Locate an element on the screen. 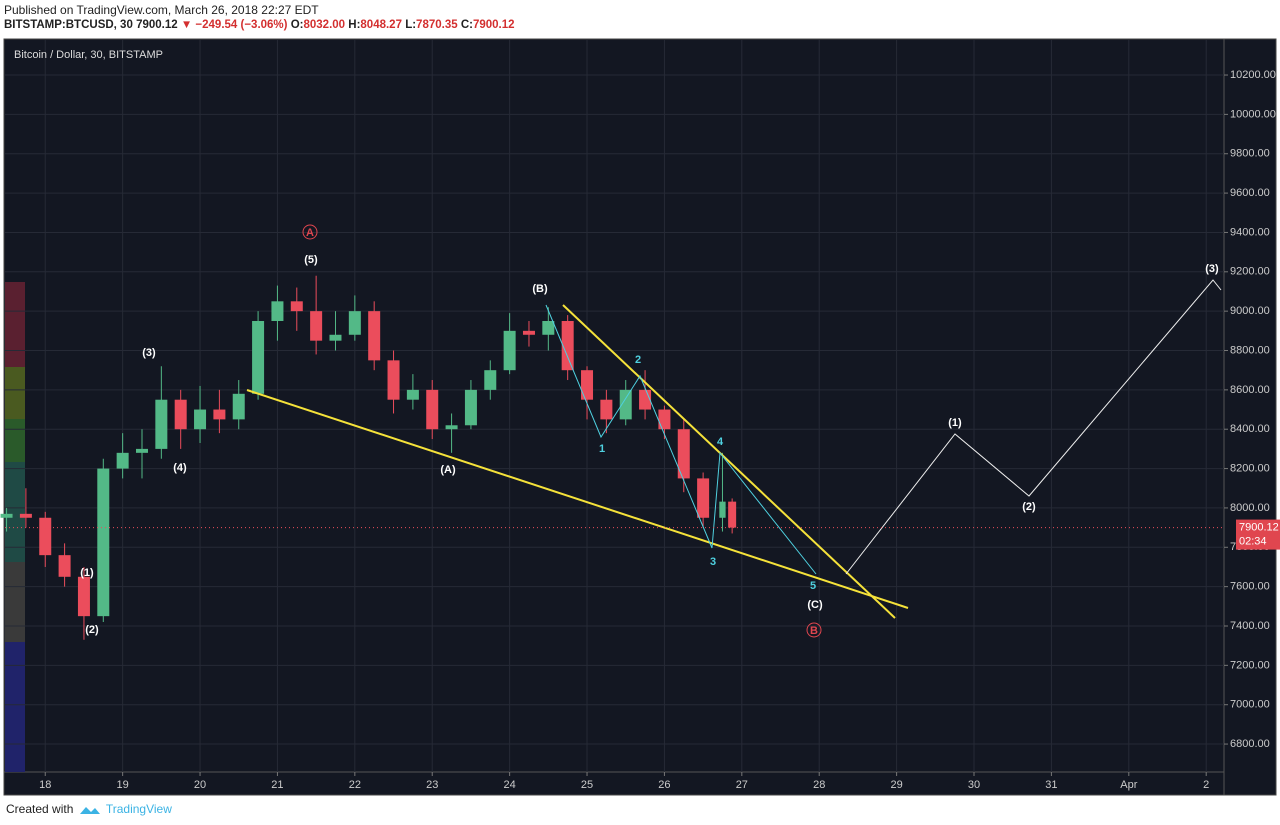 The height and width of the screenshot is (825, 1280). x-tick-label: 30 is located at coordinates (974, 785).